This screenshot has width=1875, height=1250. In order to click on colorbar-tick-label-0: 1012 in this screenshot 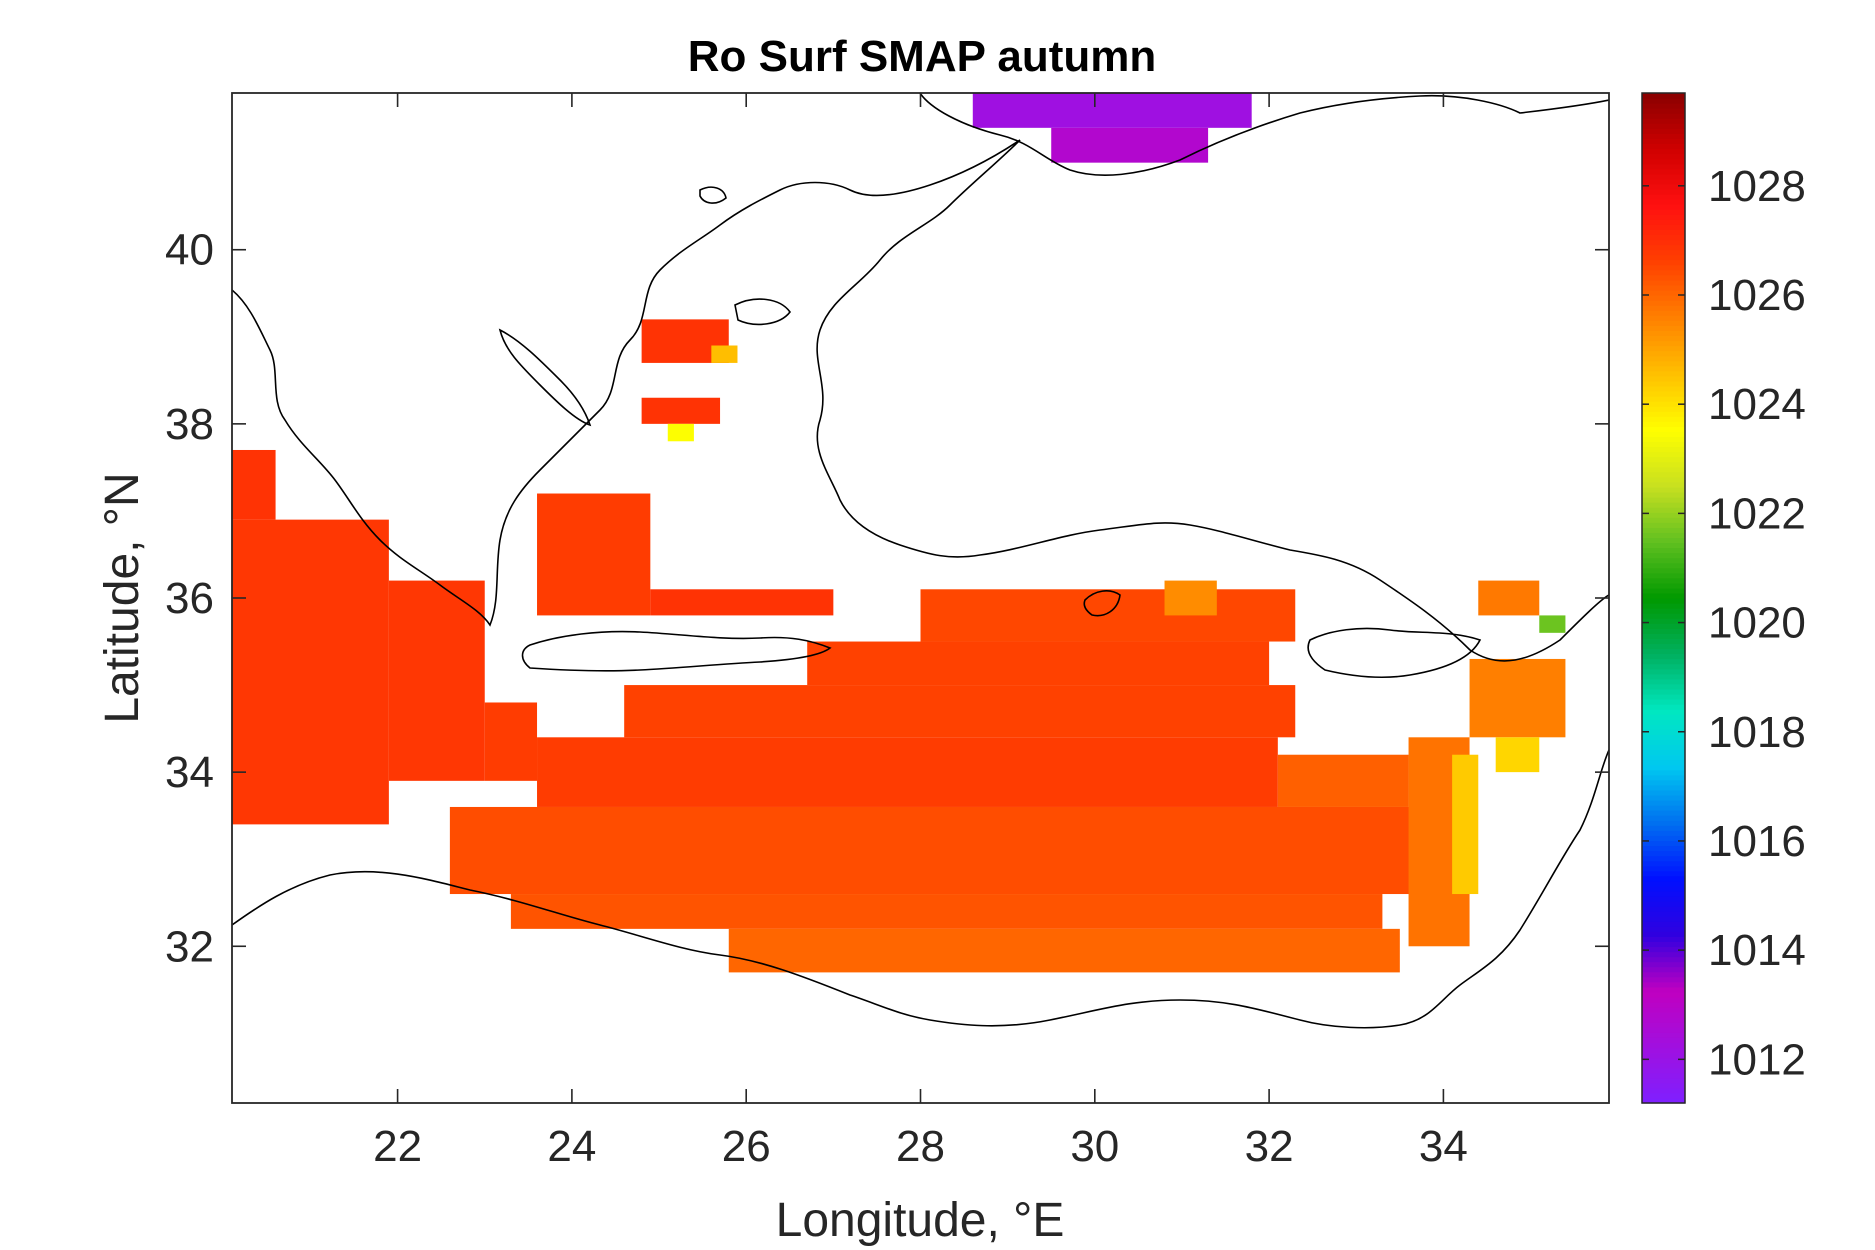, I will do `click(1757, 1059)`.